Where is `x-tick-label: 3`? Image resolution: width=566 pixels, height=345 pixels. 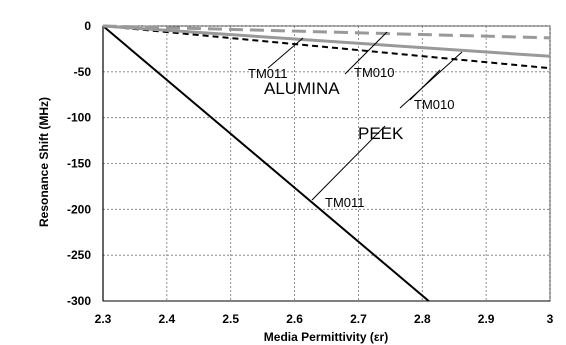
x-tick-label: 3 is located at coordinates (550, 319).